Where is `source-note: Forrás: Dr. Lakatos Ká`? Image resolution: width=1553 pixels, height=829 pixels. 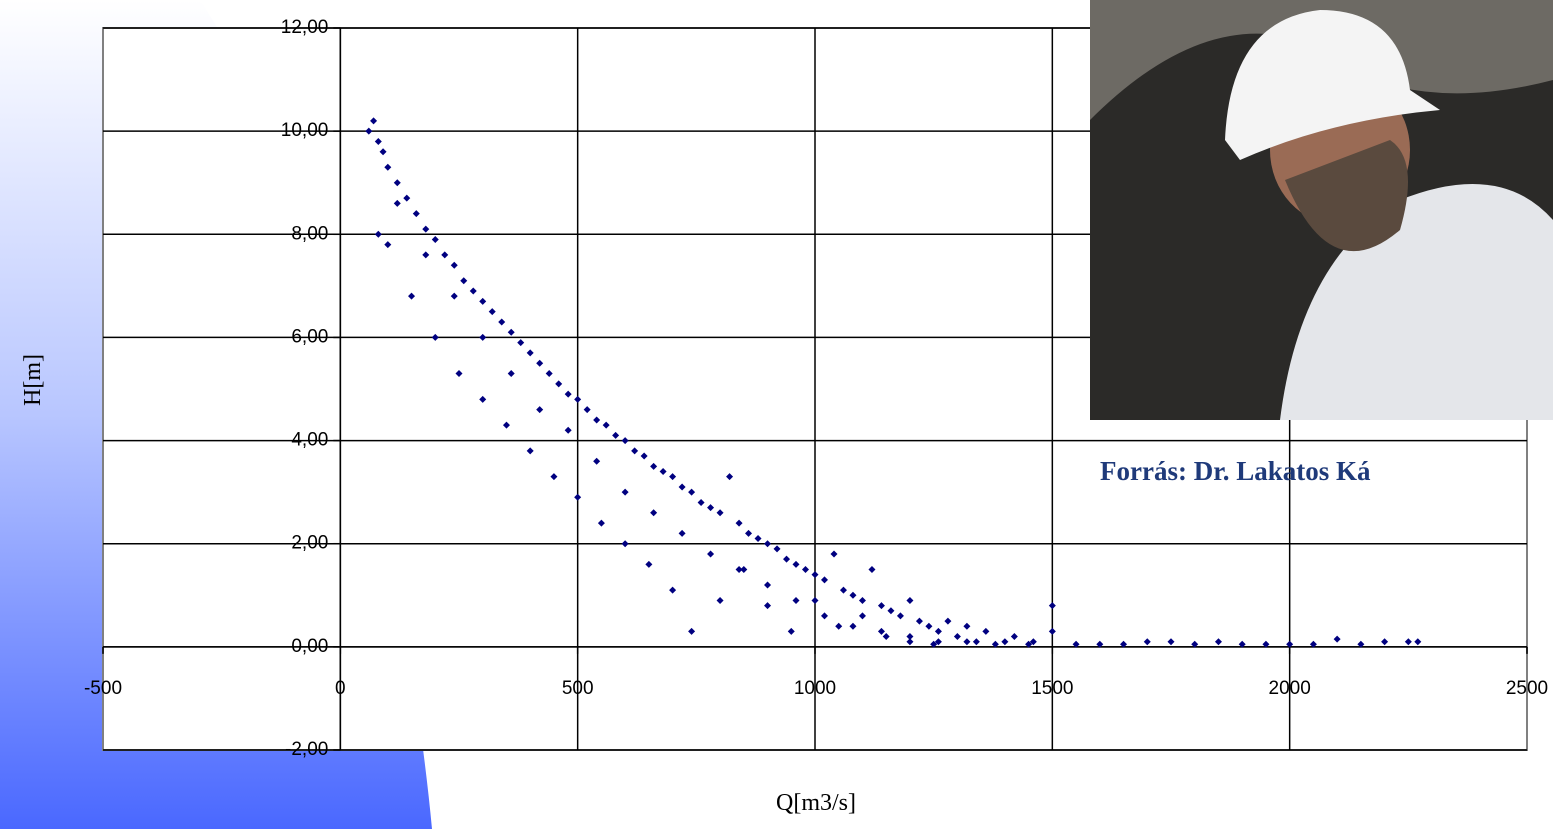
source-note: Forrás: Dr. Lakatos Ká is located at coordinates (1235, 471).